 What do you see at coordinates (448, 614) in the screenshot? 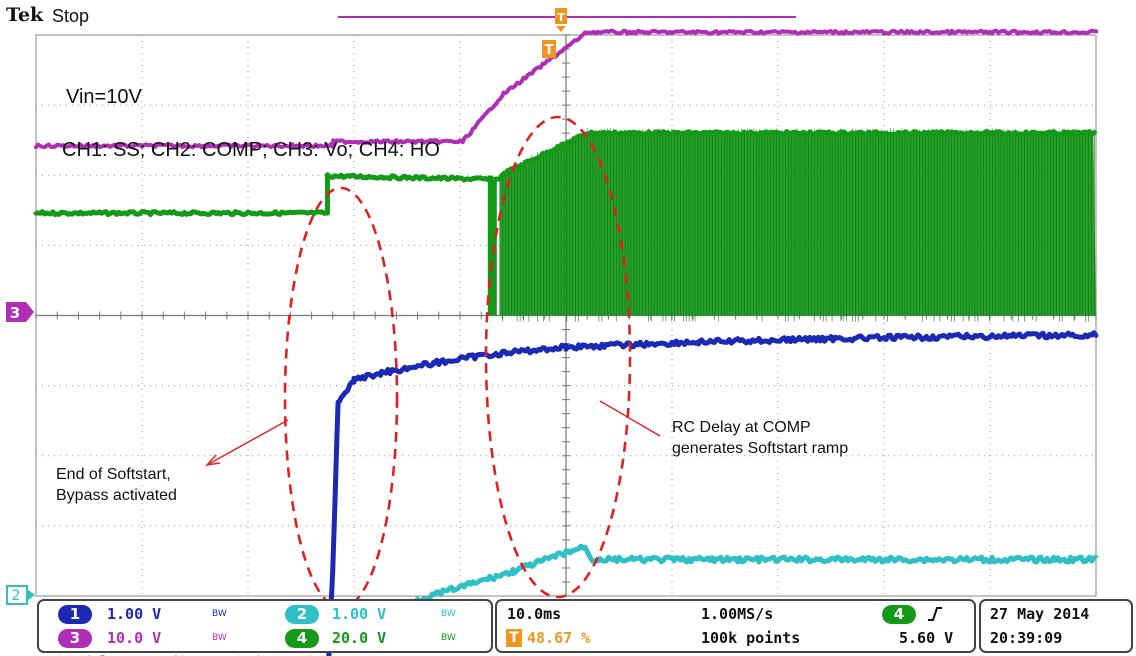
I see `ch2-bw-limit-icon: BW` at bounding box center [448, 614].